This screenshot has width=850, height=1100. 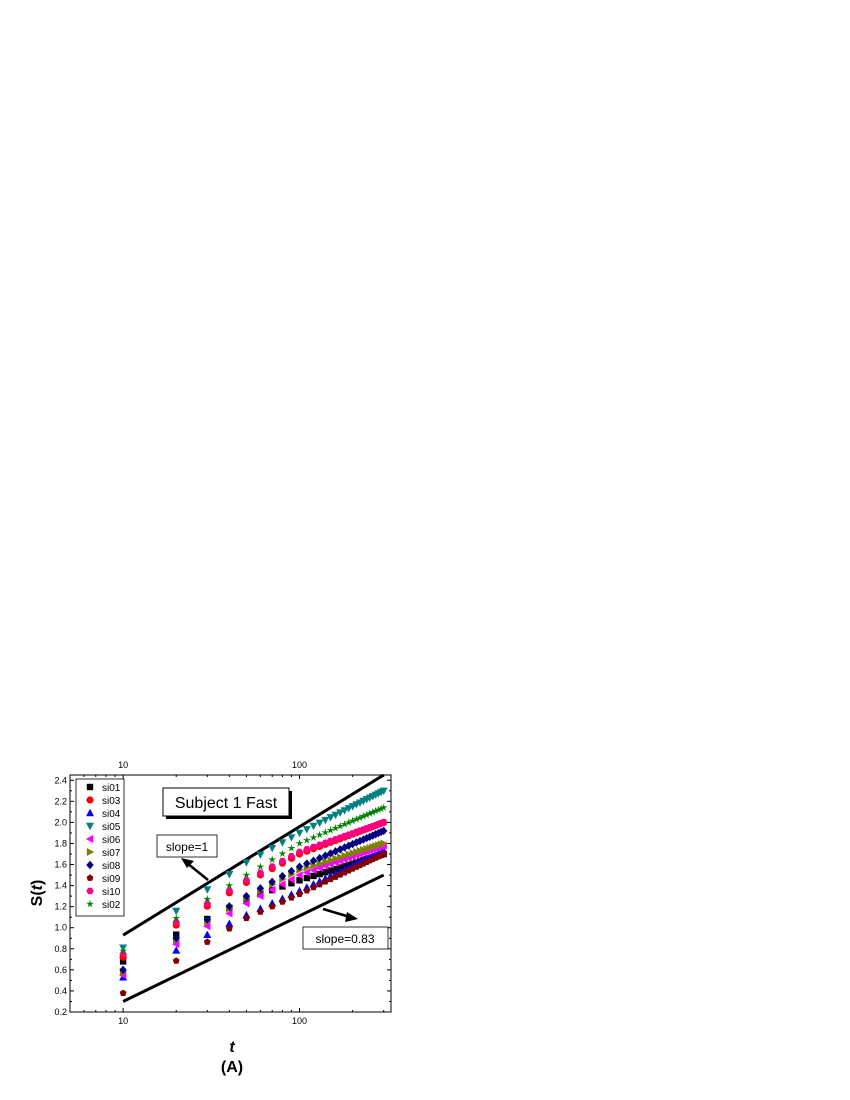 I want to click on legend-label: si01, so click(x=111, y=788).